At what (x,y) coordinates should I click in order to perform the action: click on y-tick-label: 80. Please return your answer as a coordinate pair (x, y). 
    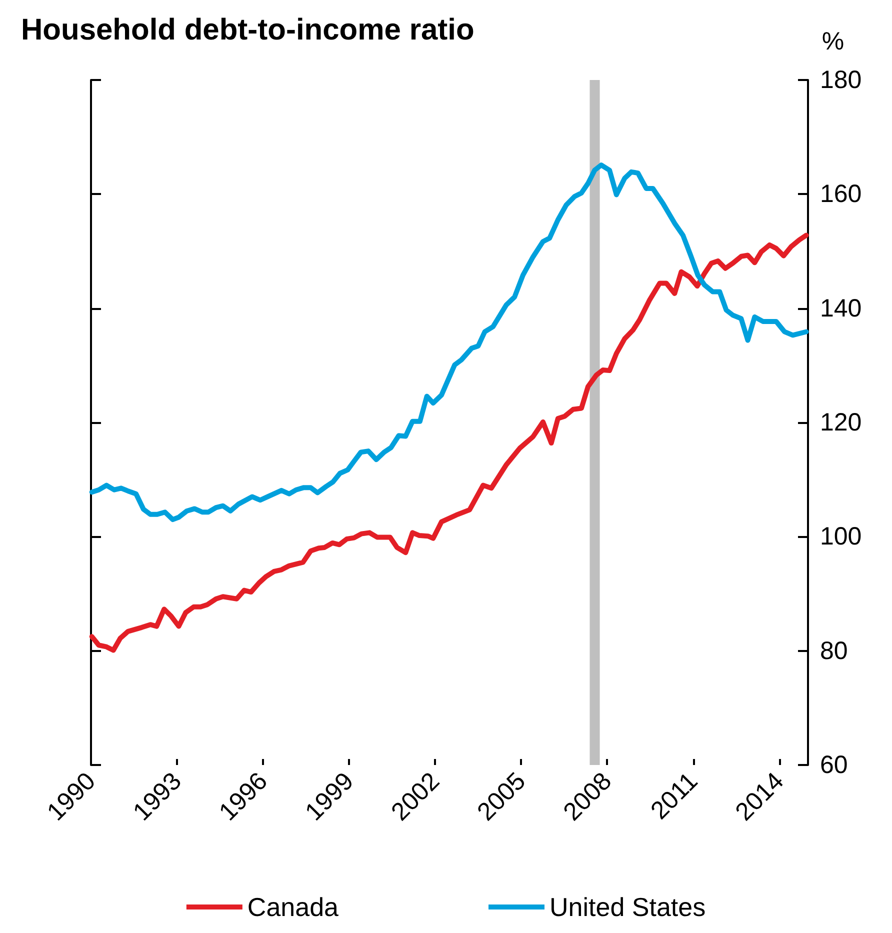
    Looking at the image, I should click on (834, 650).